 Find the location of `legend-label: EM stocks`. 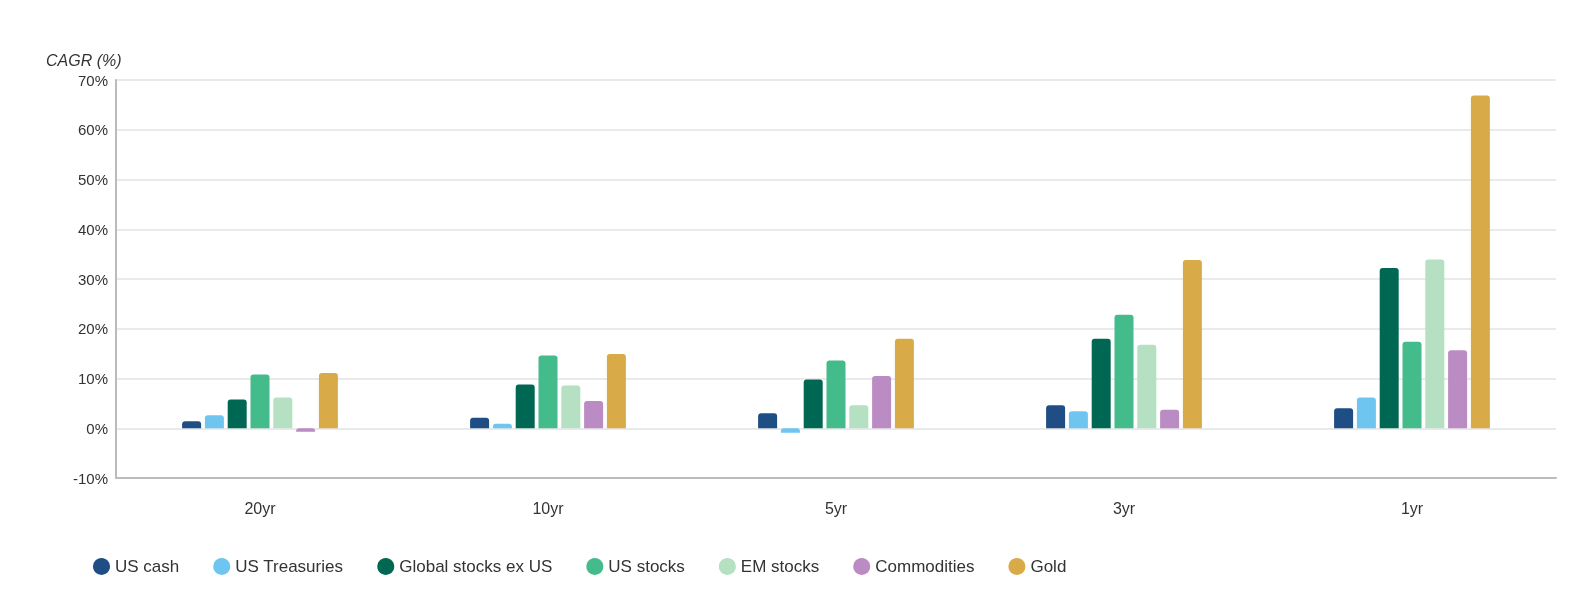

legend-label: EM stocks is located at coordinates (780, 566).